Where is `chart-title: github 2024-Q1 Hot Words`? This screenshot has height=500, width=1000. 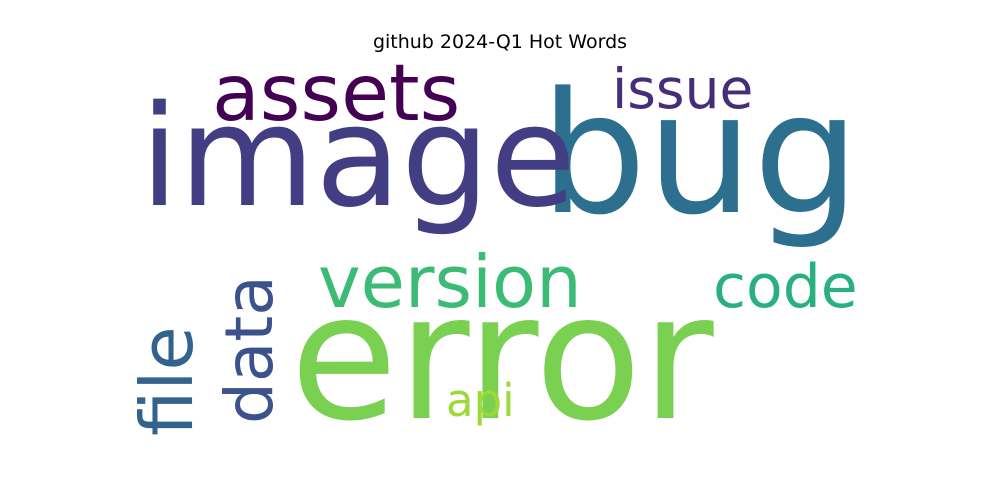
chart-title: github 2024-Q1 Hot Words is located at coordinates (500, 42).